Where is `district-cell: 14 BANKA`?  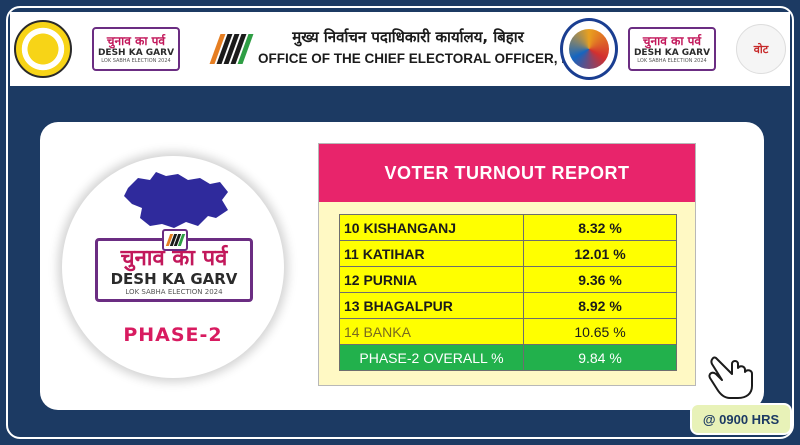 district-cell: 14 BANKA is located at coordinates (431, 331).